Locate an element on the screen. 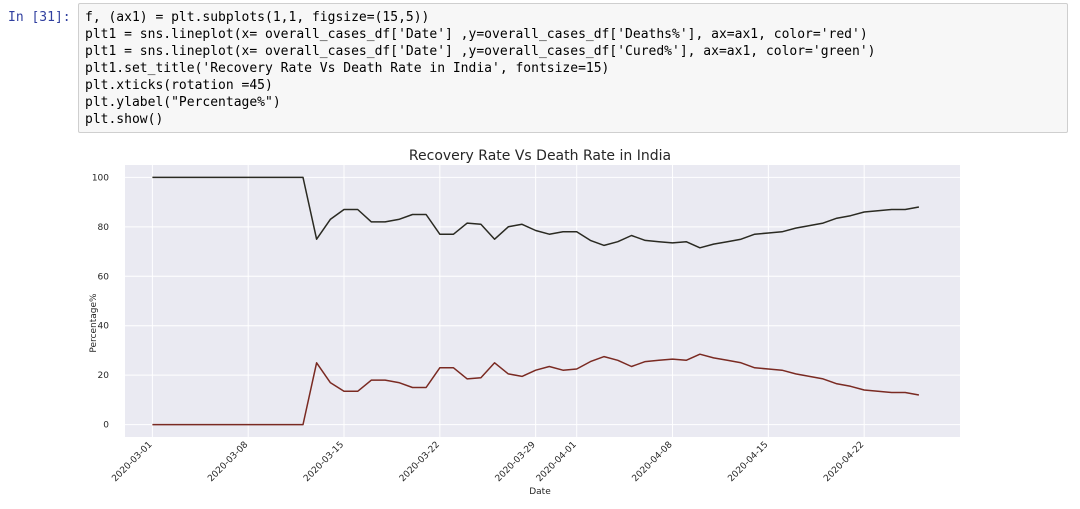 This screenshot has width=1080, height=509. y-tick-label: 0 is located at coordinates (106, 426).